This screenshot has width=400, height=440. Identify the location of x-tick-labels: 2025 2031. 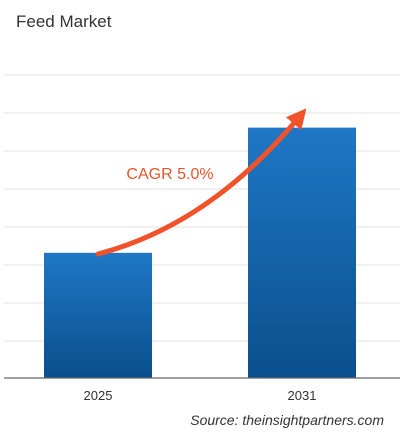
(200, 395).